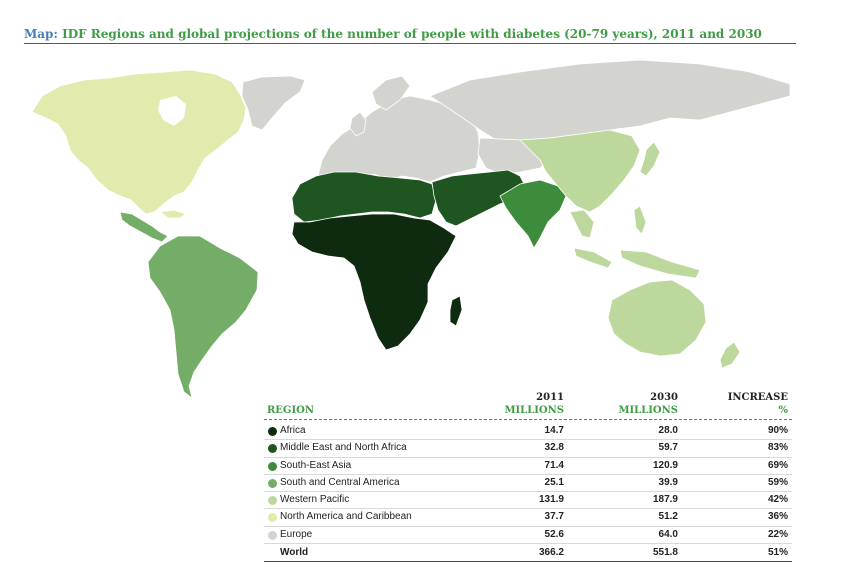  I want to click on table-row: Europe 52.6 64.0 22%, so click(528, 536).